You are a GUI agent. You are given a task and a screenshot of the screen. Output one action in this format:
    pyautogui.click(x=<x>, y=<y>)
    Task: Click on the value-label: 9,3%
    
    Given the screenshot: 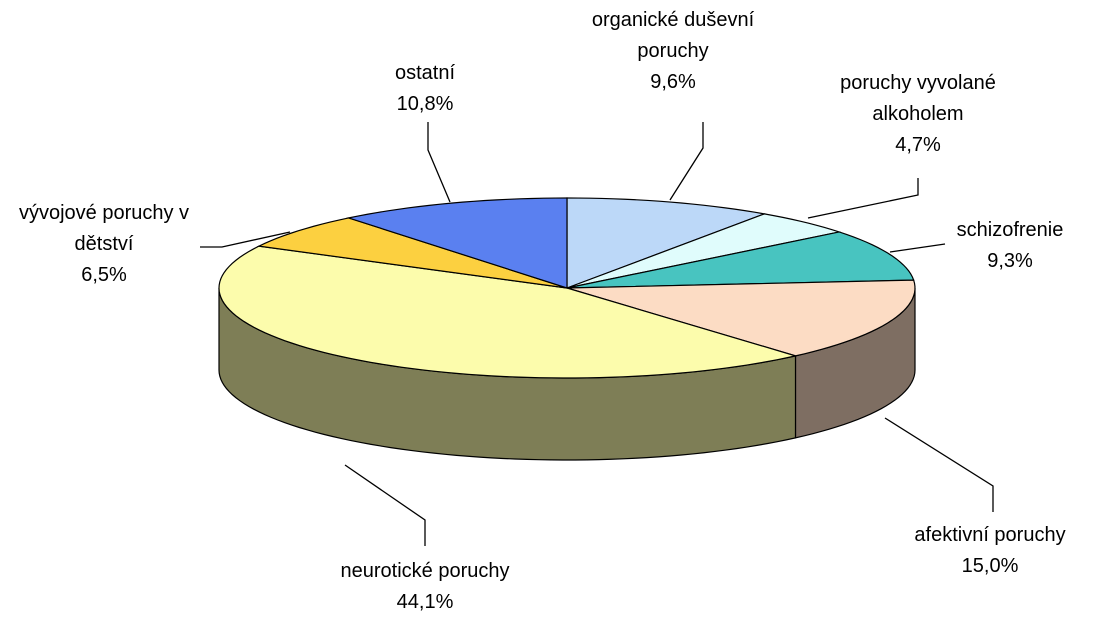 What is the action you would take?
    pyautogui.click(x=1010, y=261)
    